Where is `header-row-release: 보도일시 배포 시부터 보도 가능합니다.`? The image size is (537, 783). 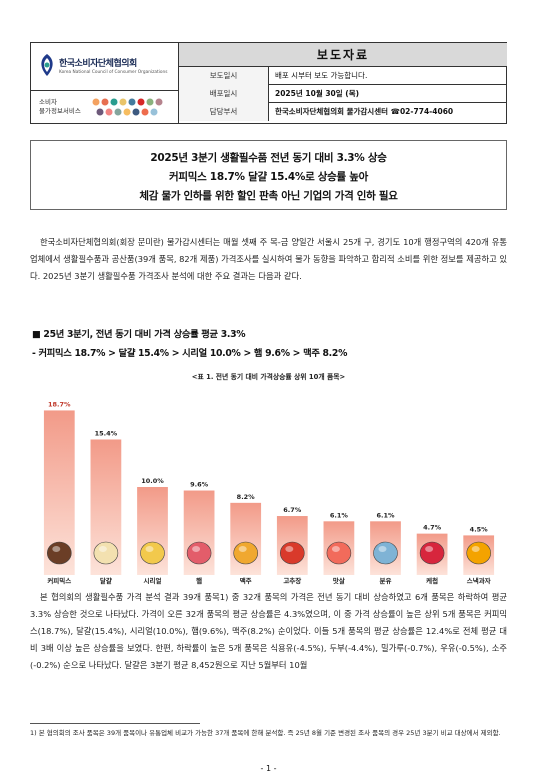 header-row-release: 보도일시 배포 시부터 보도 가능합니다. is located at coordinates (343, 76).